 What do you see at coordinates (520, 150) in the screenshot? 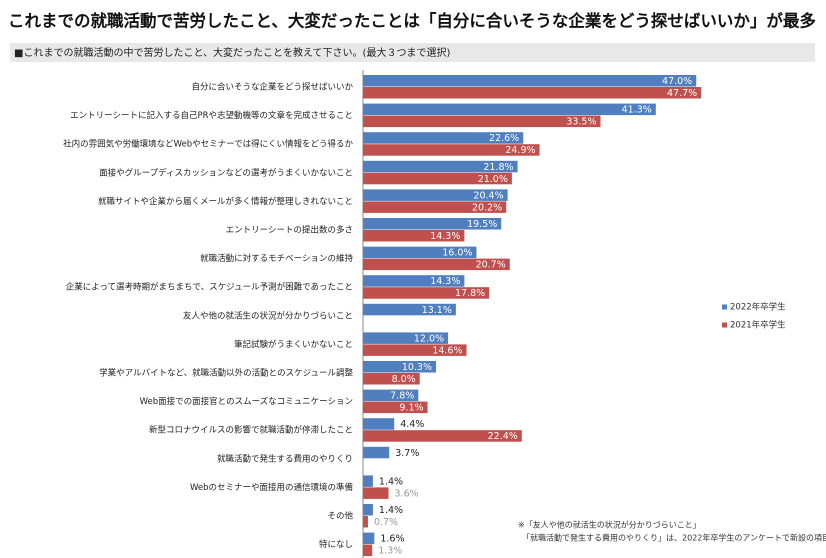
I see `value-label: 24.9%` at bounding box center [520, 150].